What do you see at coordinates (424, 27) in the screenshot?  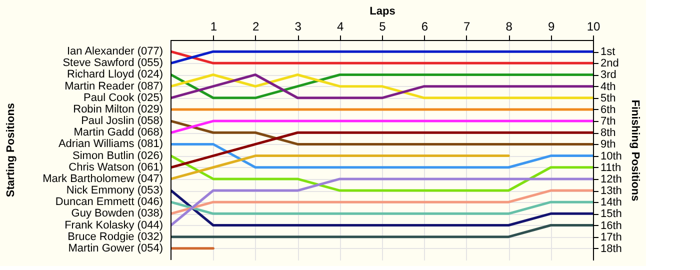 I see `x-tick-label: 6` at bounding box center [424, 27].